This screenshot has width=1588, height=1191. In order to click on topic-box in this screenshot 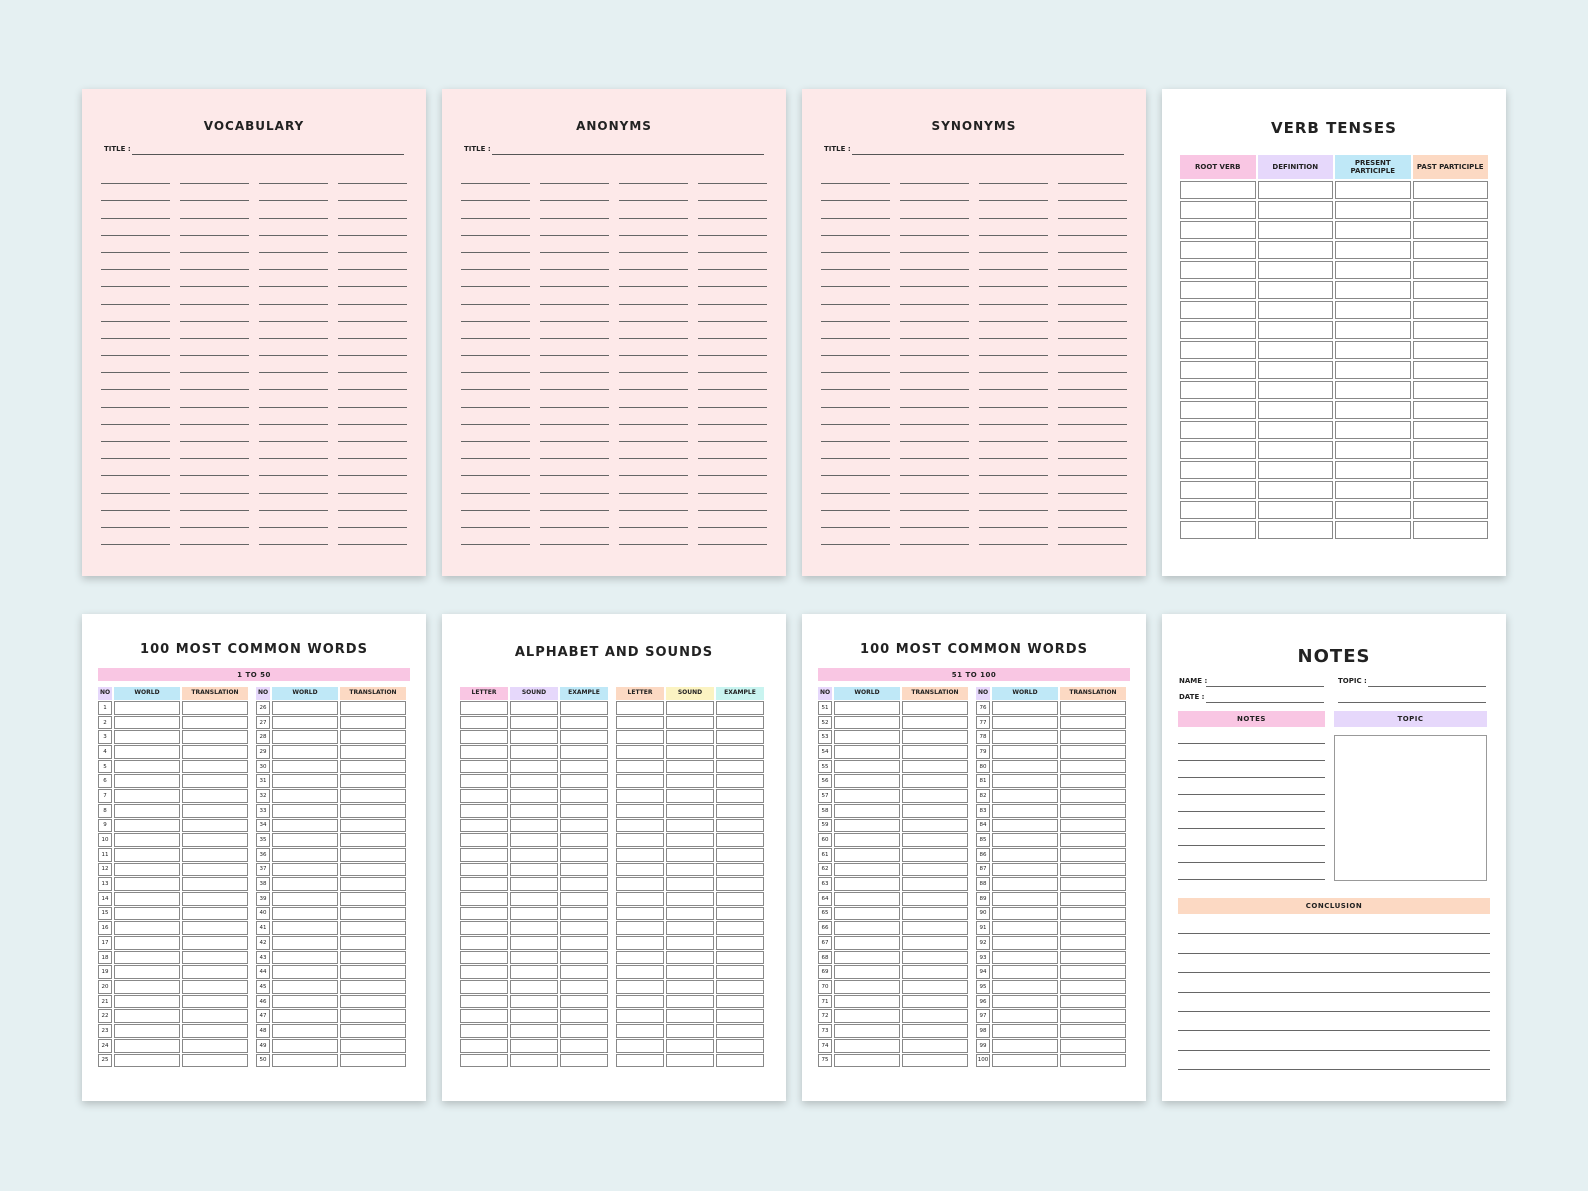, I will do `click(1410, 808)`.